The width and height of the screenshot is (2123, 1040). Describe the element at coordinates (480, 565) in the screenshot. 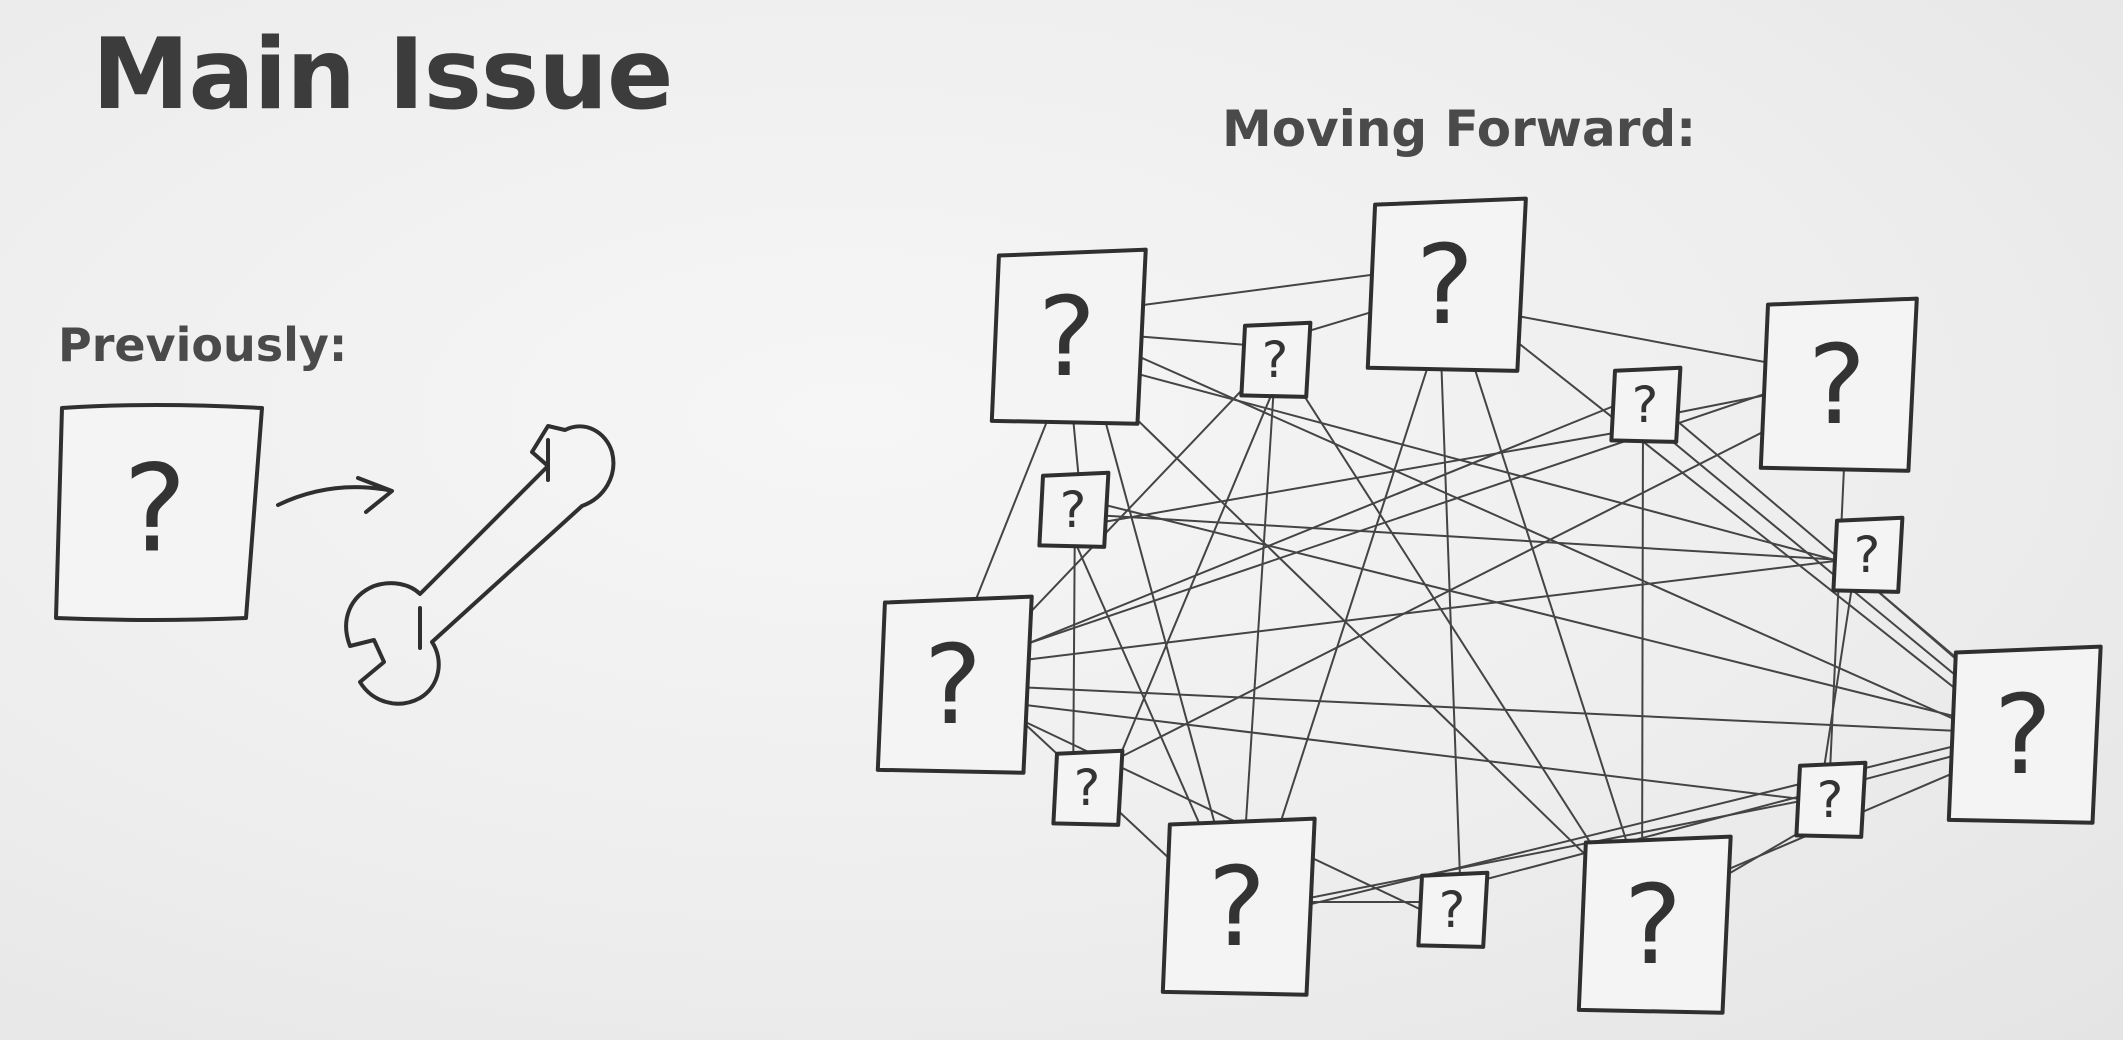

I see `wrench-icon` at that location.